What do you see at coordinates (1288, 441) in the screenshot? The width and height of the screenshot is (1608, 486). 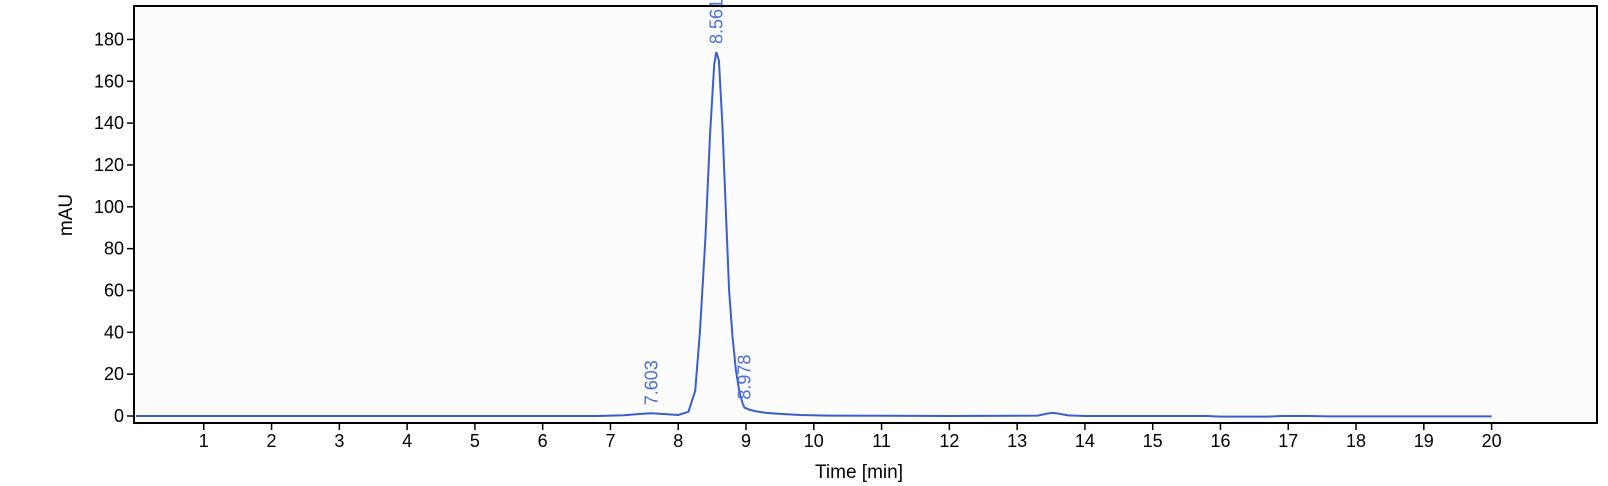 I see `x-tick-label-17: 17` at bounding box center [1288, 441].